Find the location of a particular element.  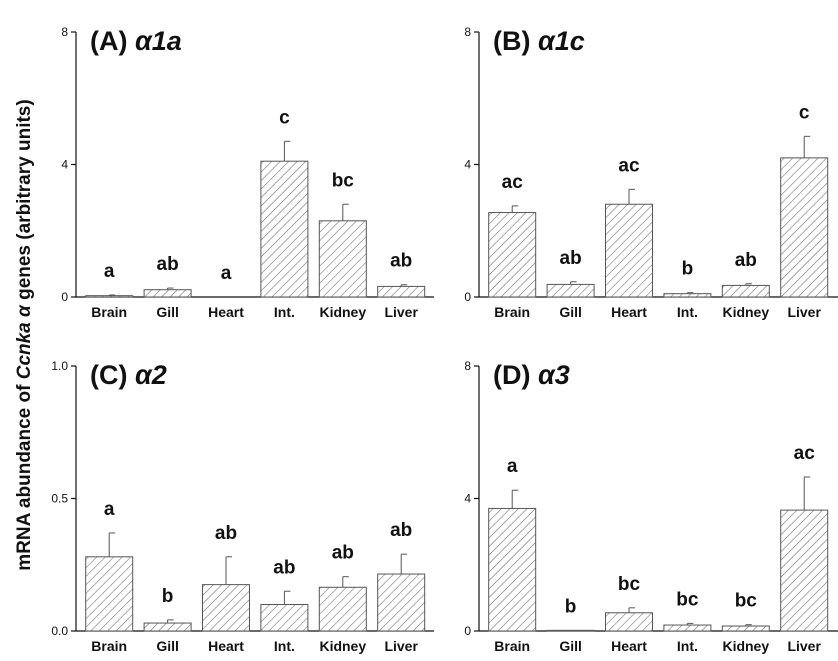

y-tick-label: 0.5 is located at coordinates (59, 499).